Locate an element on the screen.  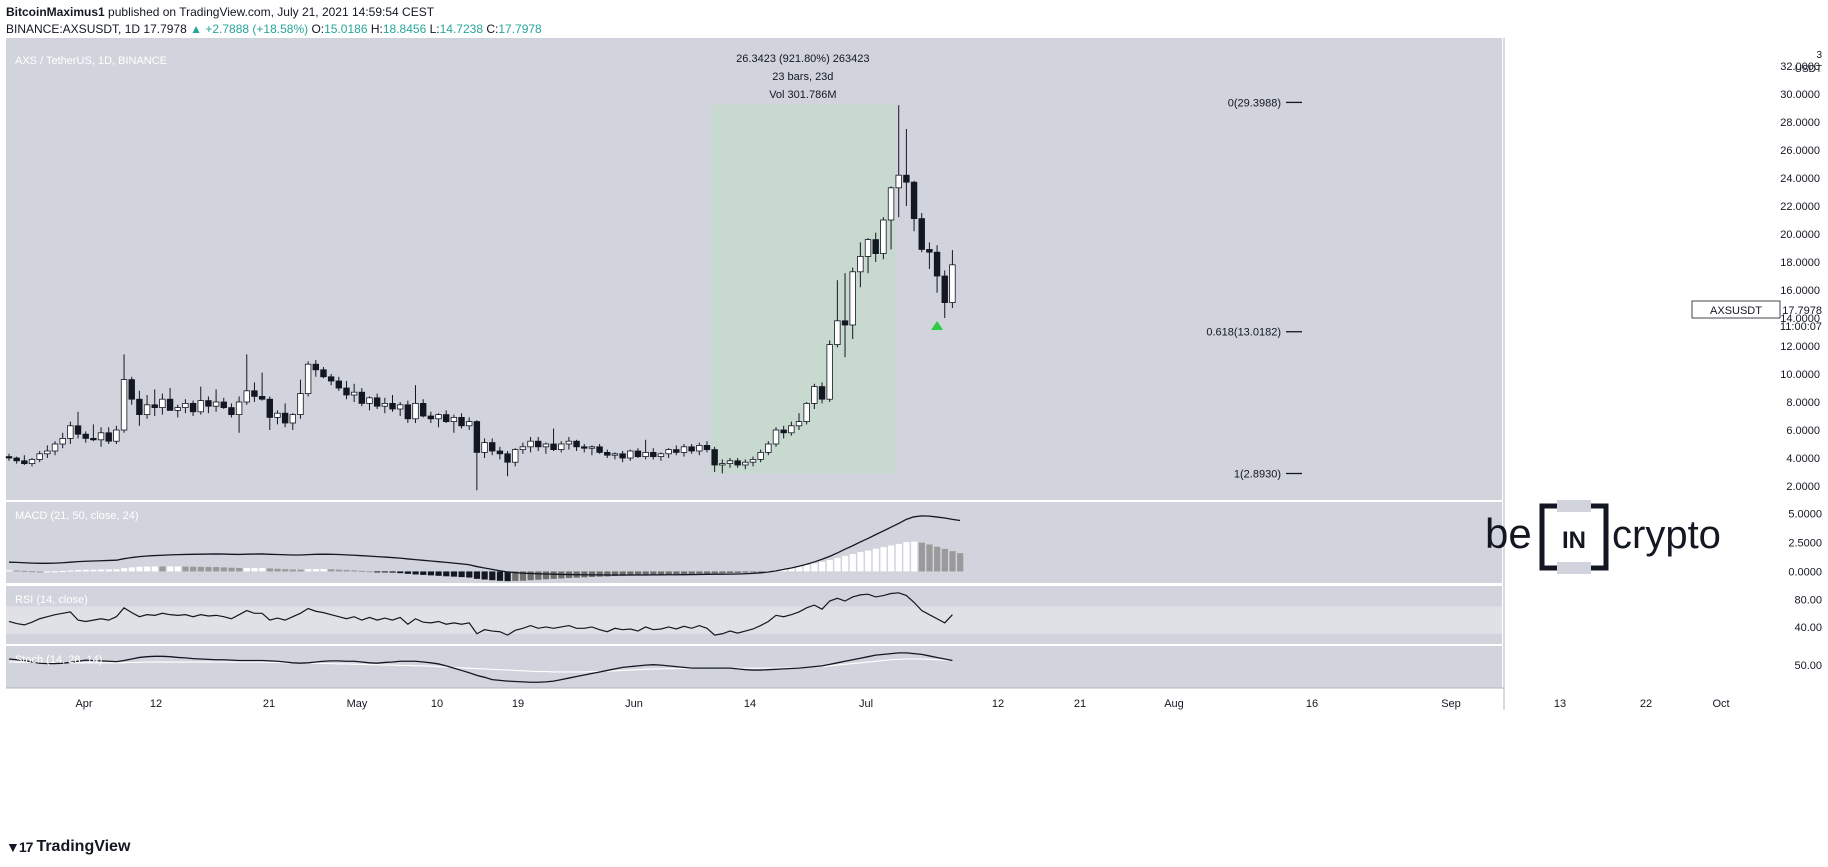
price-tick: 30.0000 is located at coordinates (1800, 95).